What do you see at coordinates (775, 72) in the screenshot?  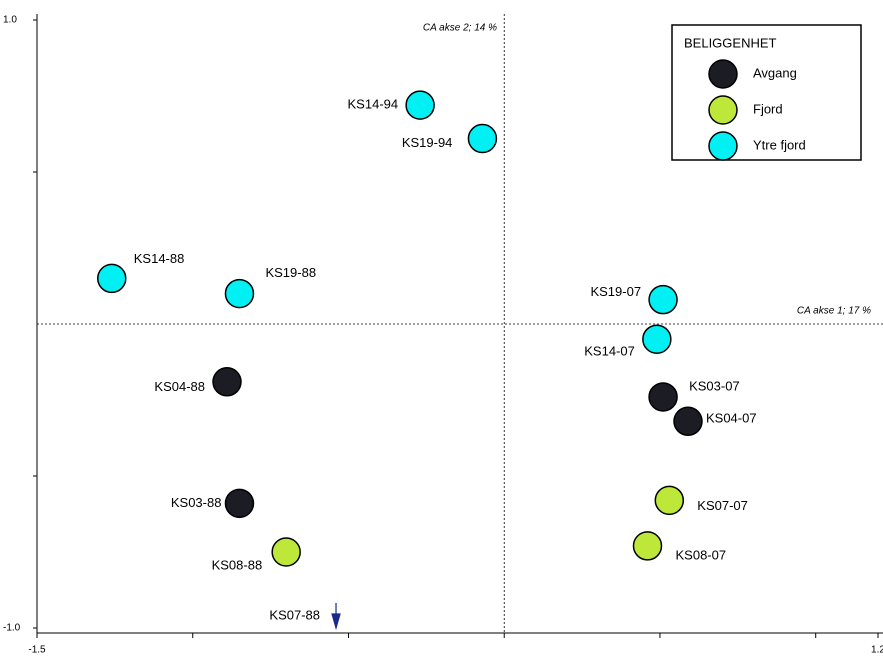 I see `legend-label: Avgang` at bounding box center [775, 72].